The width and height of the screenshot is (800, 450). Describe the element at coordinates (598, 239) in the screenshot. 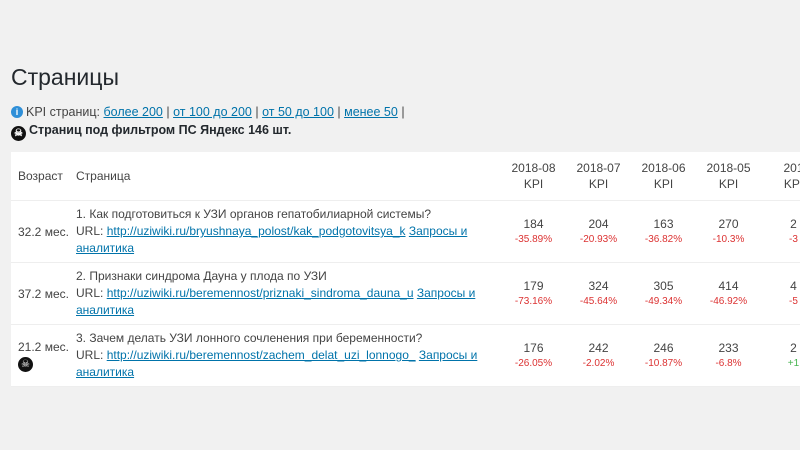

I see `kpi-change: -20.93%` at that location.